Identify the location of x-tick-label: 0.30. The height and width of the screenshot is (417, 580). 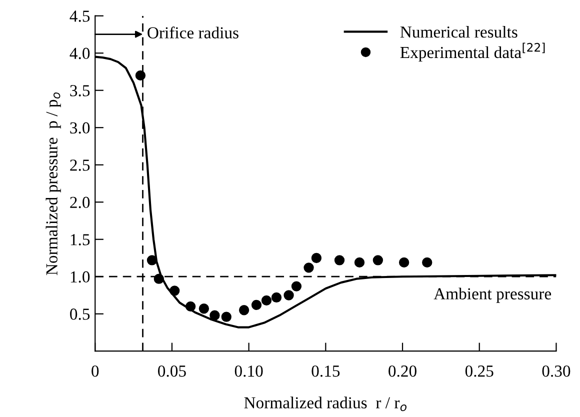
(556, 371).